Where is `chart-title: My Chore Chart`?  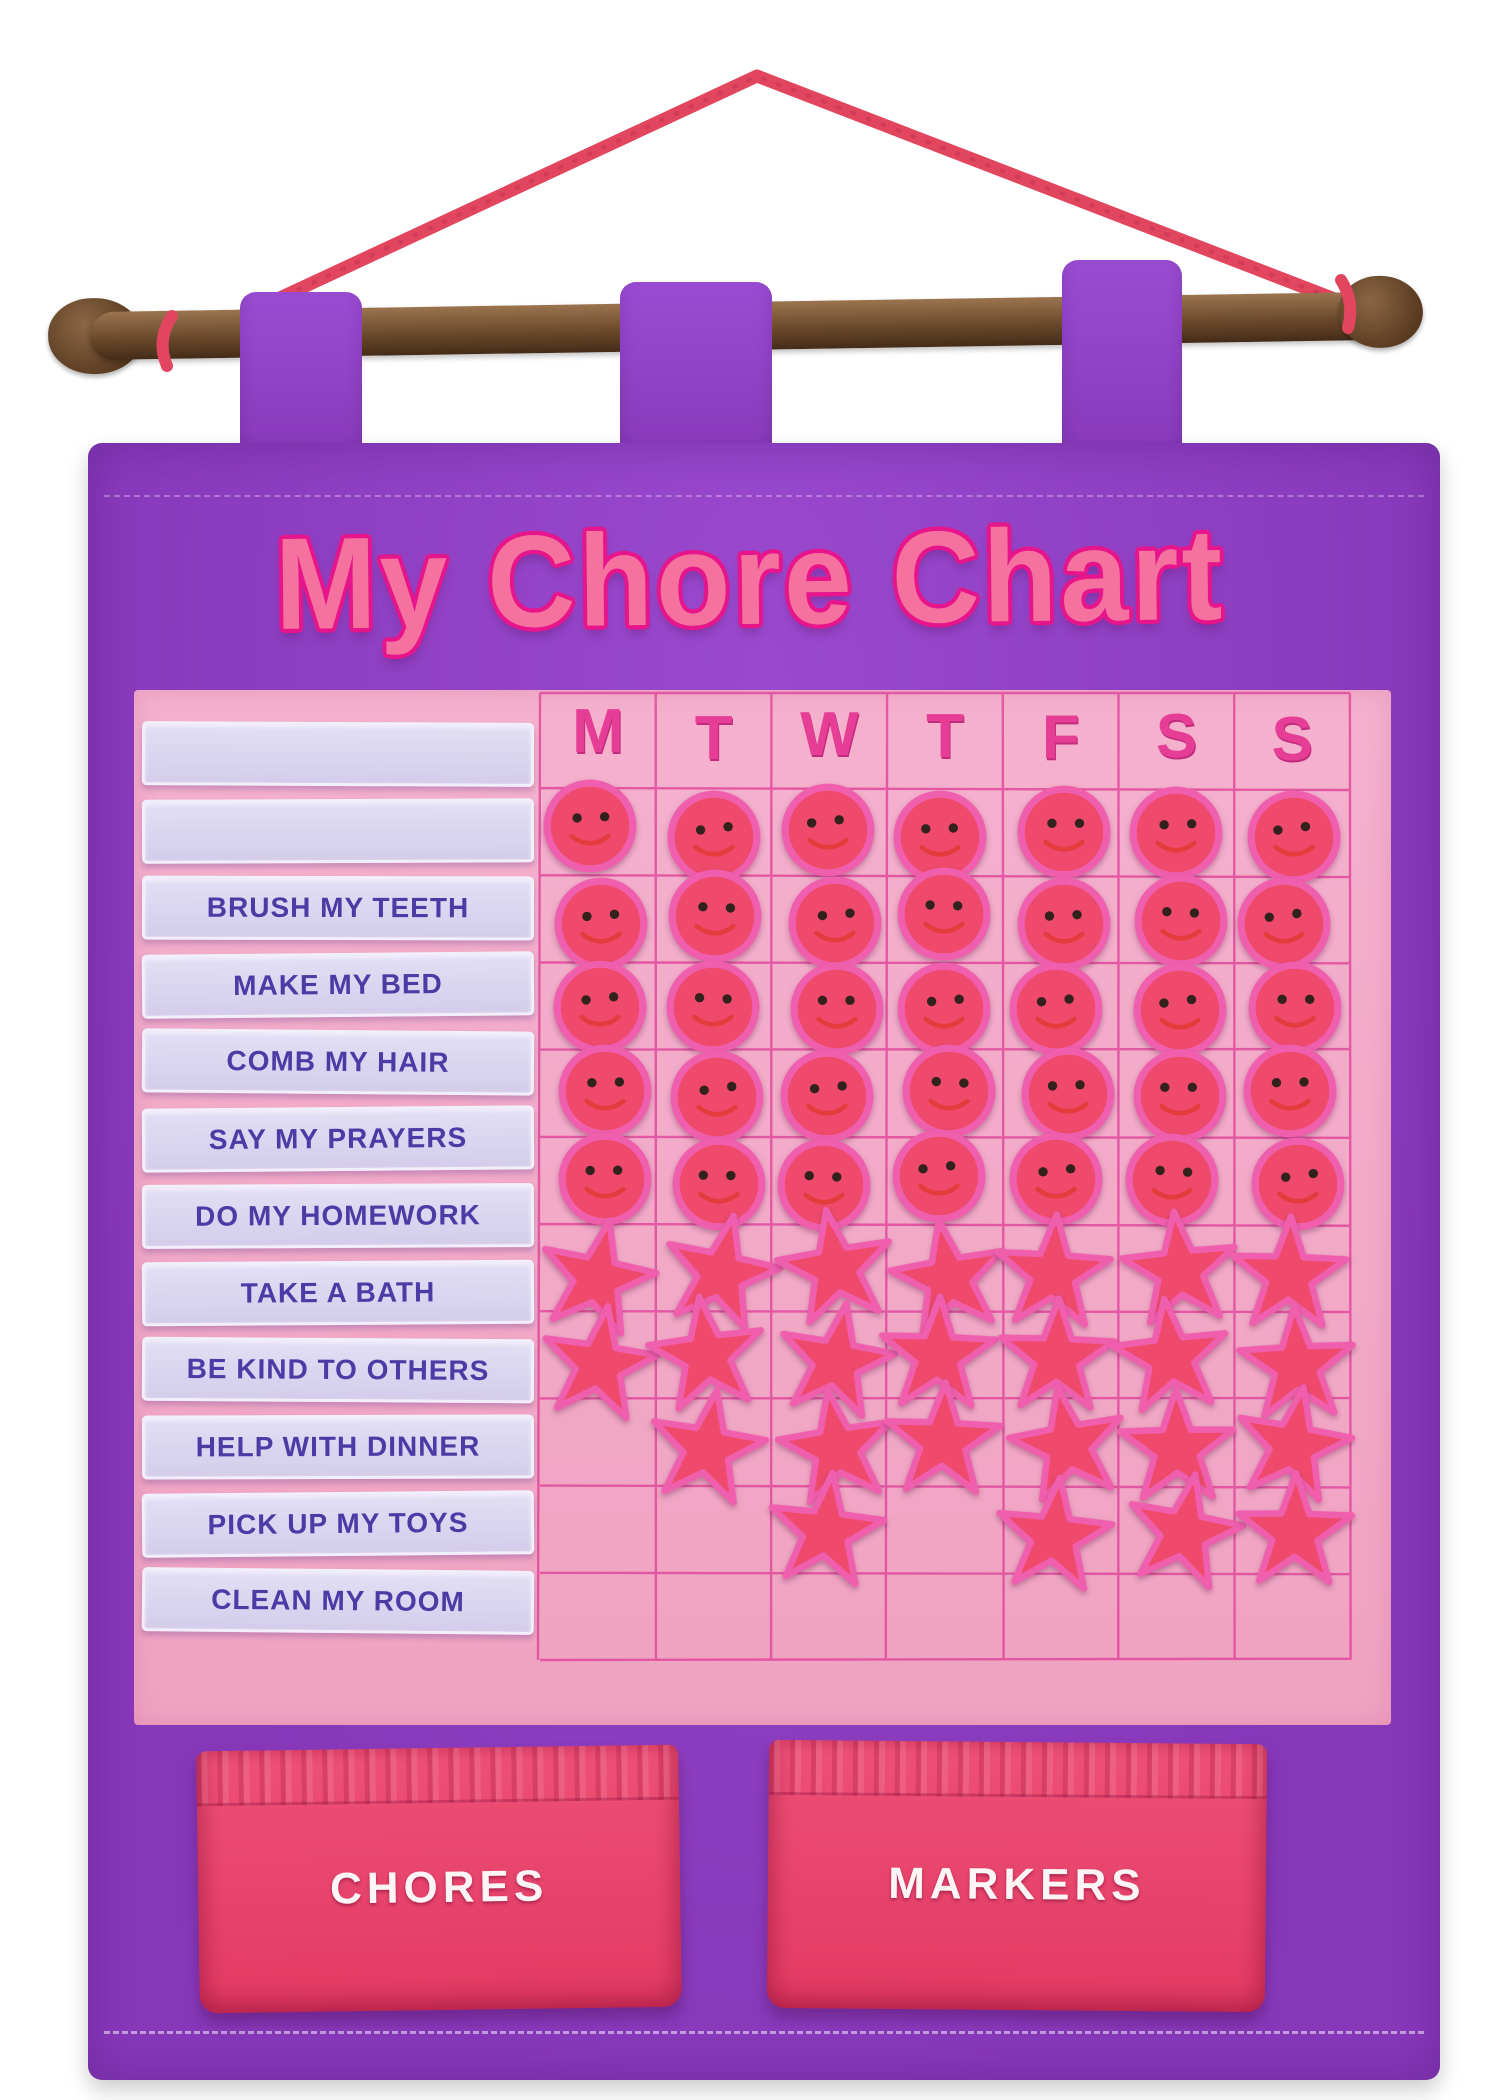 chart-title: My Chore Chart is located at coordinates (750, 579).